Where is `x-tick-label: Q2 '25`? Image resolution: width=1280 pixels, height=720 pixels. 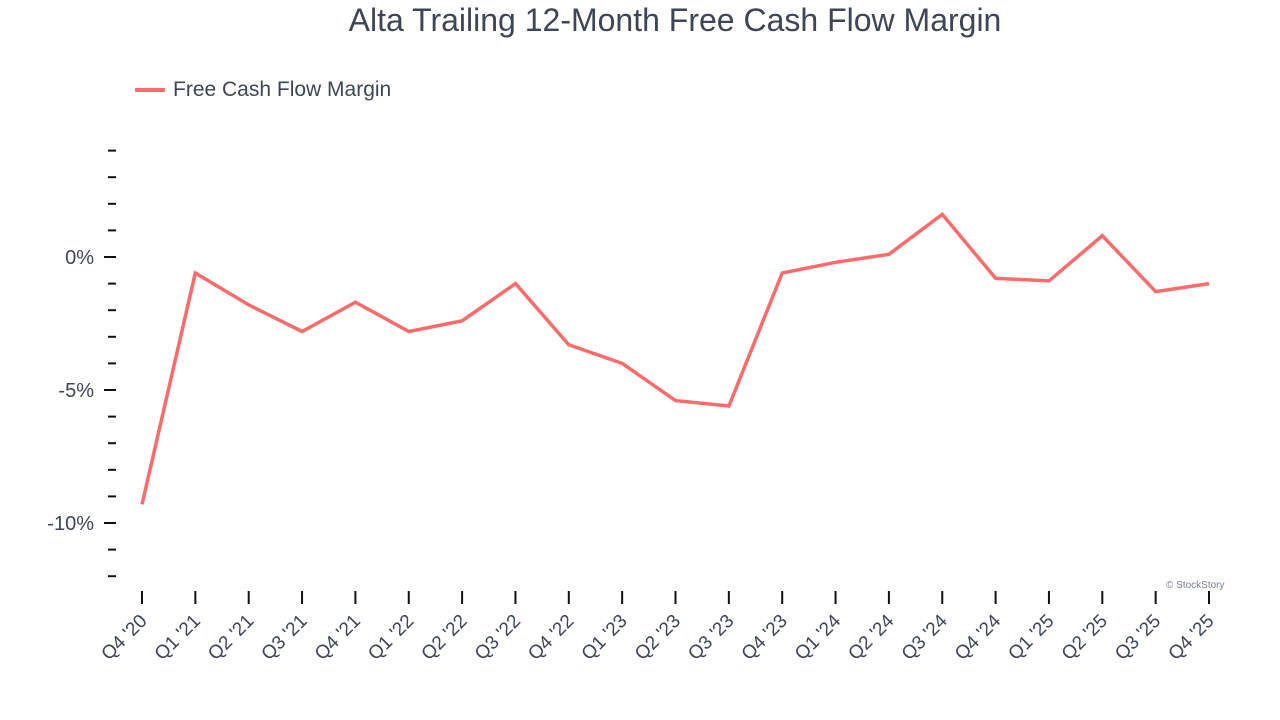
x-tick-label: Q2 '25 is located at coordinates (1085, 638).